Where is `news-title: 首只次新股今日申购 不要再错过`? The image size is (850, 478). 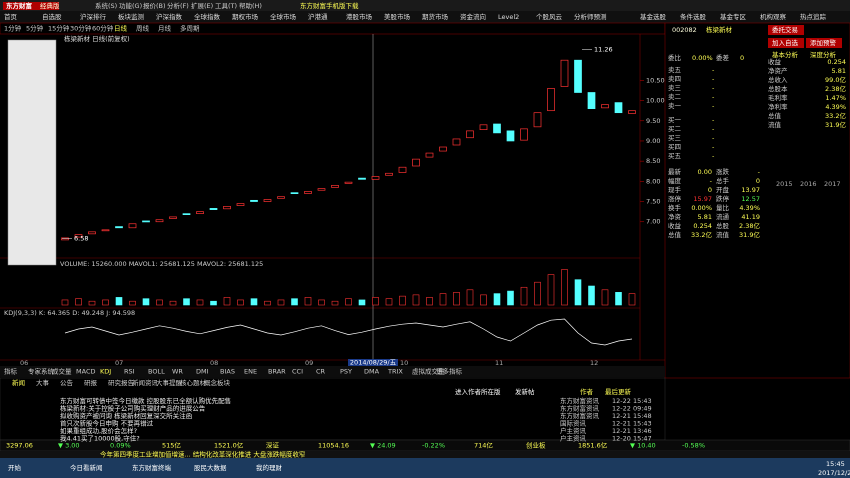 news-title: 首只次新股今日申购 不要再错过 is located at coordinates (107, 423).